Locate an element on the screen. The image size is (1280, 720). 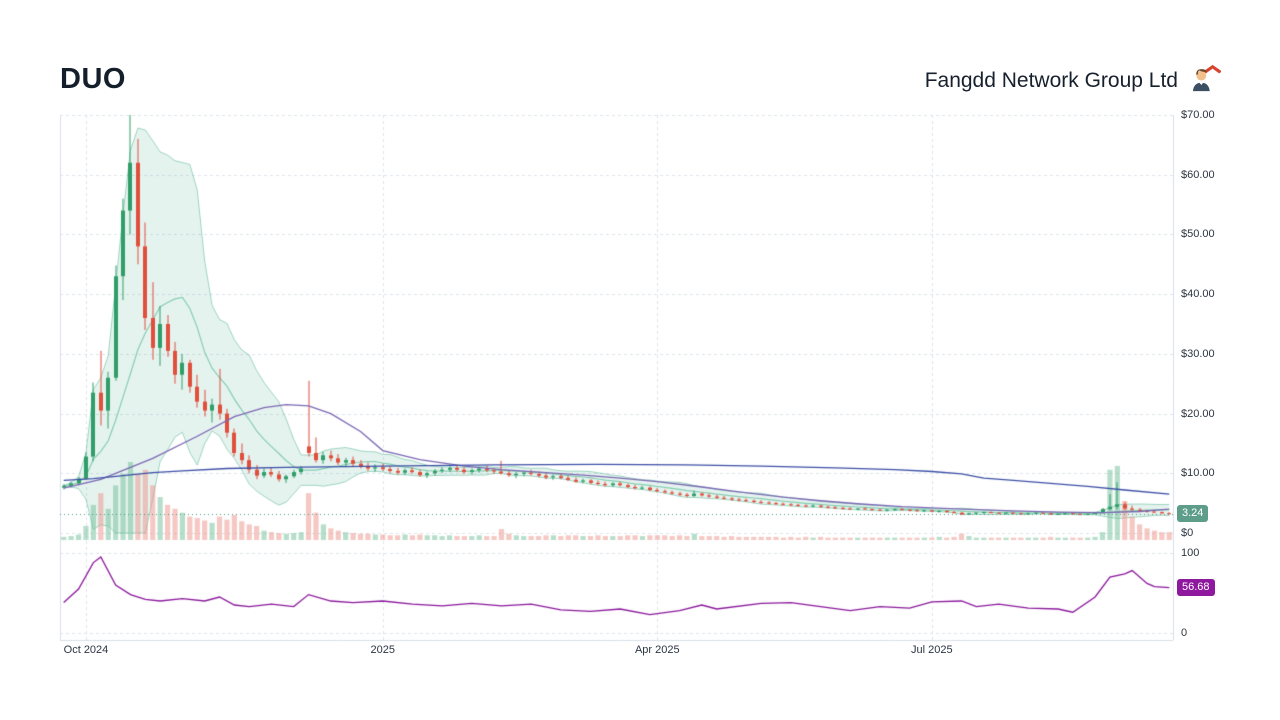
hair-shape is located at coordinates (1201, 72).